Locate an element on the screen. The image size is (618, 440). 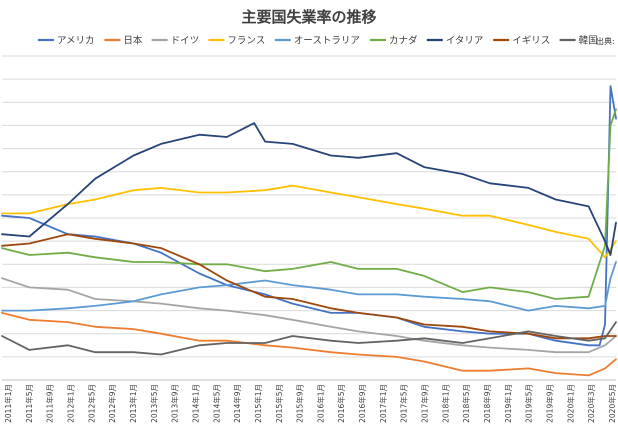
x-tick-label: 2016年1月 is located at coordinates (320, 403).